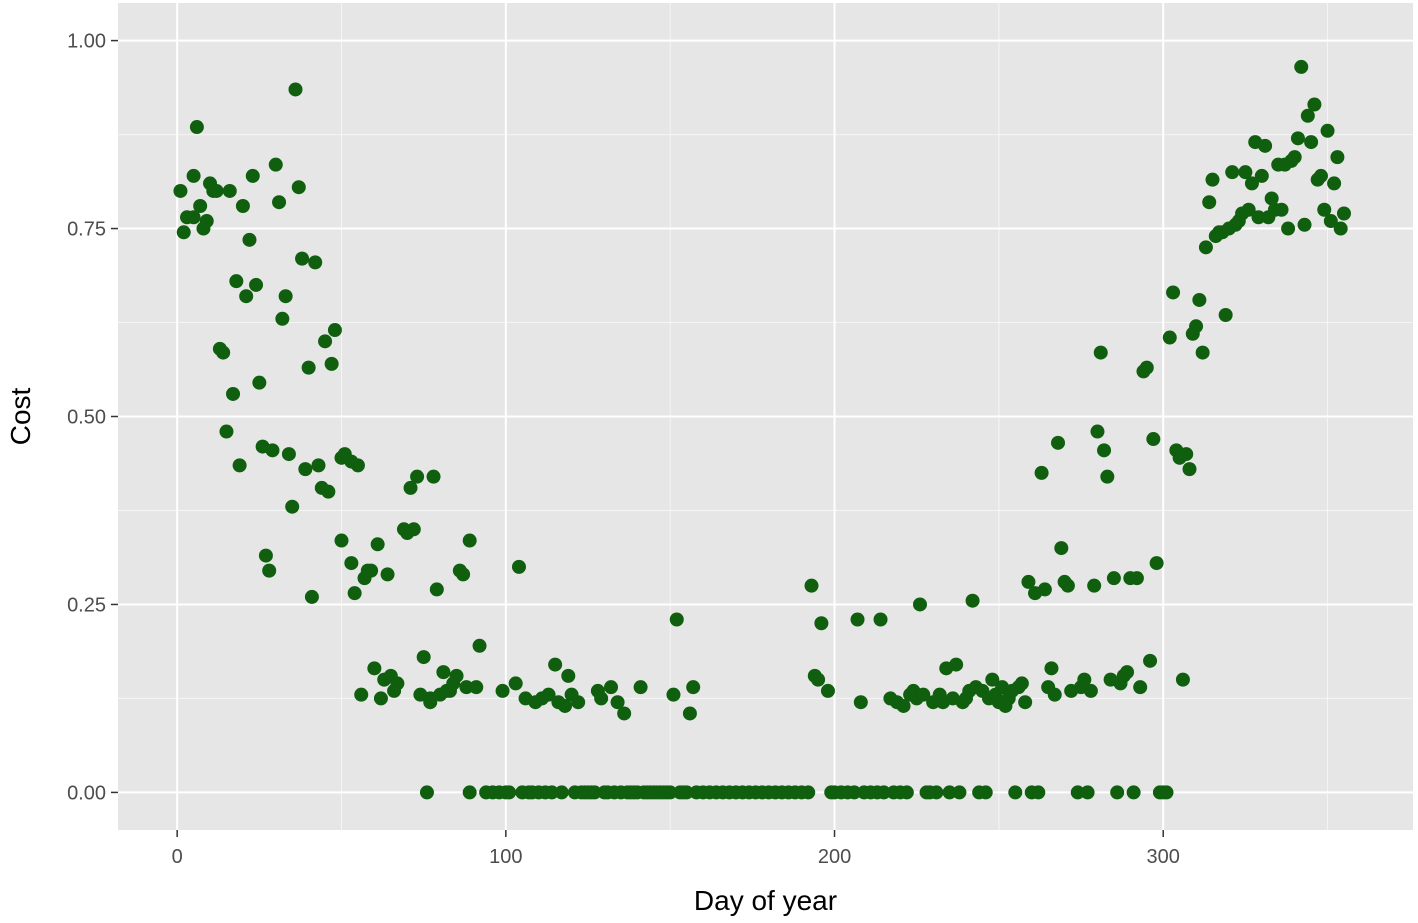  What do you see at coordinates (676, 849) in the screenshot?
I see `x-axis-ticks: 0 100 200 300` at bounding box center [676, 849].